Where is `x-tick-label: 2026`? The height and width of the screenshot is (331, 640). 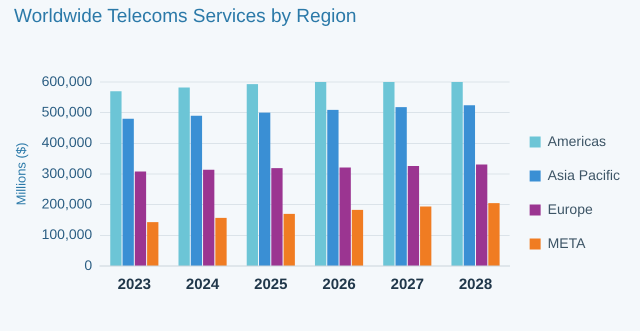 x-tick-label: 2026 is located at coordinates (339, 285).